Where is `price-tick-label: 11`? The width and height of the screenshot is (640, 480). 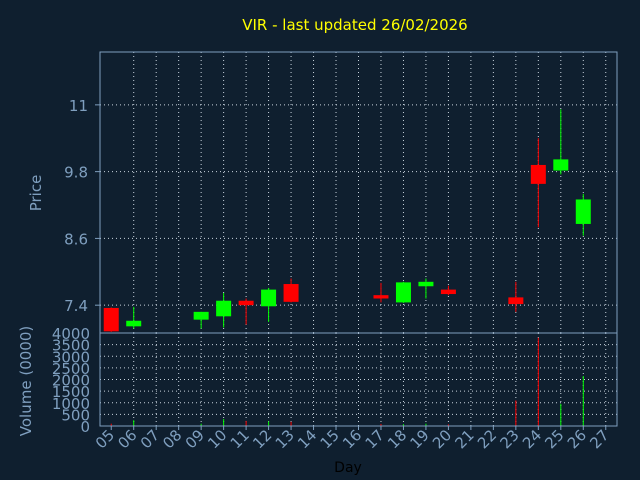
price-tick-label: 11 is located at coordinates (78, 106).